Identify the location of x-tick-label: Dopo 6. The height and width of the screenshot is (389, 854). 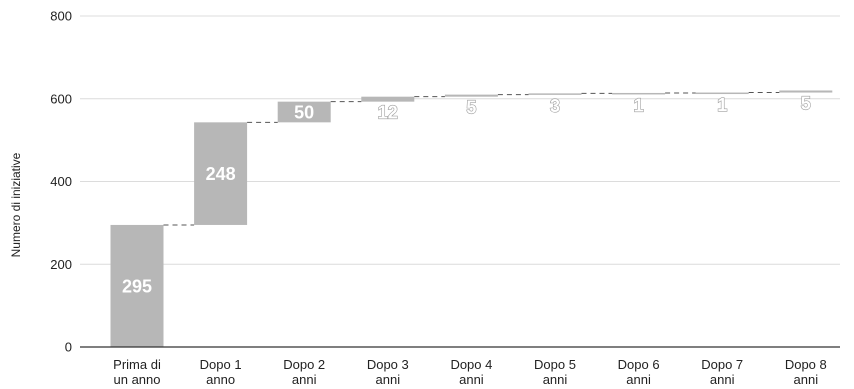
(639, 364).